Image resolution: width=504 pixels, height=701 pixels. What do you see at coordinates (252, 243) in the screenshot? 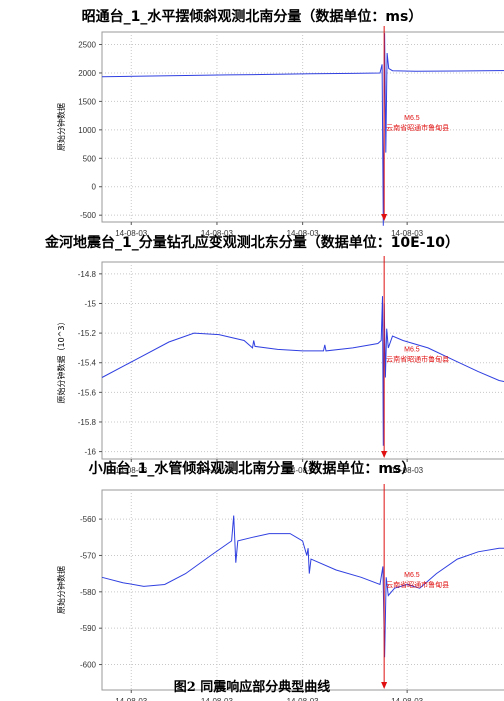
I see `chart-title-2: 金河地震台_1_分量钻孔应变观测北东分量（数据单位：10E-10）` at bounding box center [252, 243].